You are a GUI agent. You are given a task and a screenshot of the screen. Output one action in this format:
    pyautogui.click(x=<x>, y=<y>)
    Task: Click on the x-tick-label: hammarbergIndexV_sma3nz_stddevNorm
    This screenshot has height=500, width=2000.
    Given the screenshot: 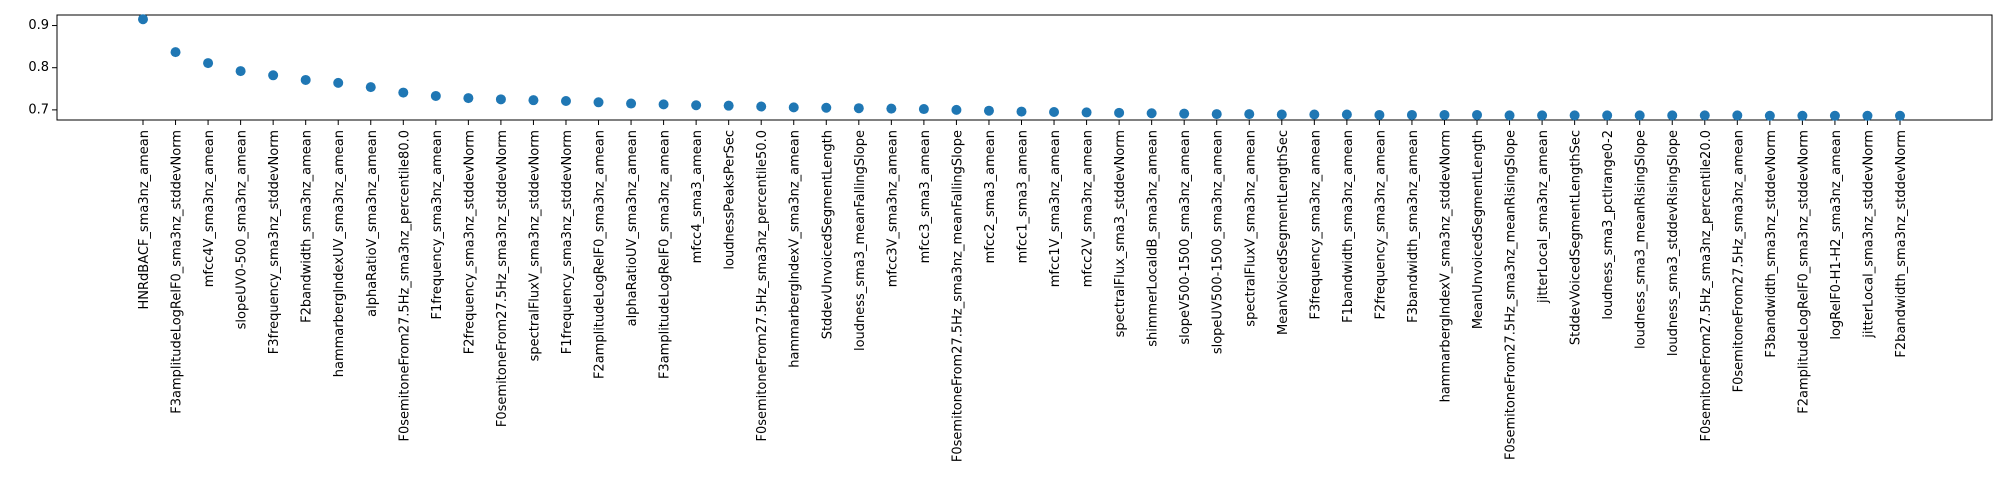 What is the action you would take?
    pyautogui.click(x=1445, y=266)
    